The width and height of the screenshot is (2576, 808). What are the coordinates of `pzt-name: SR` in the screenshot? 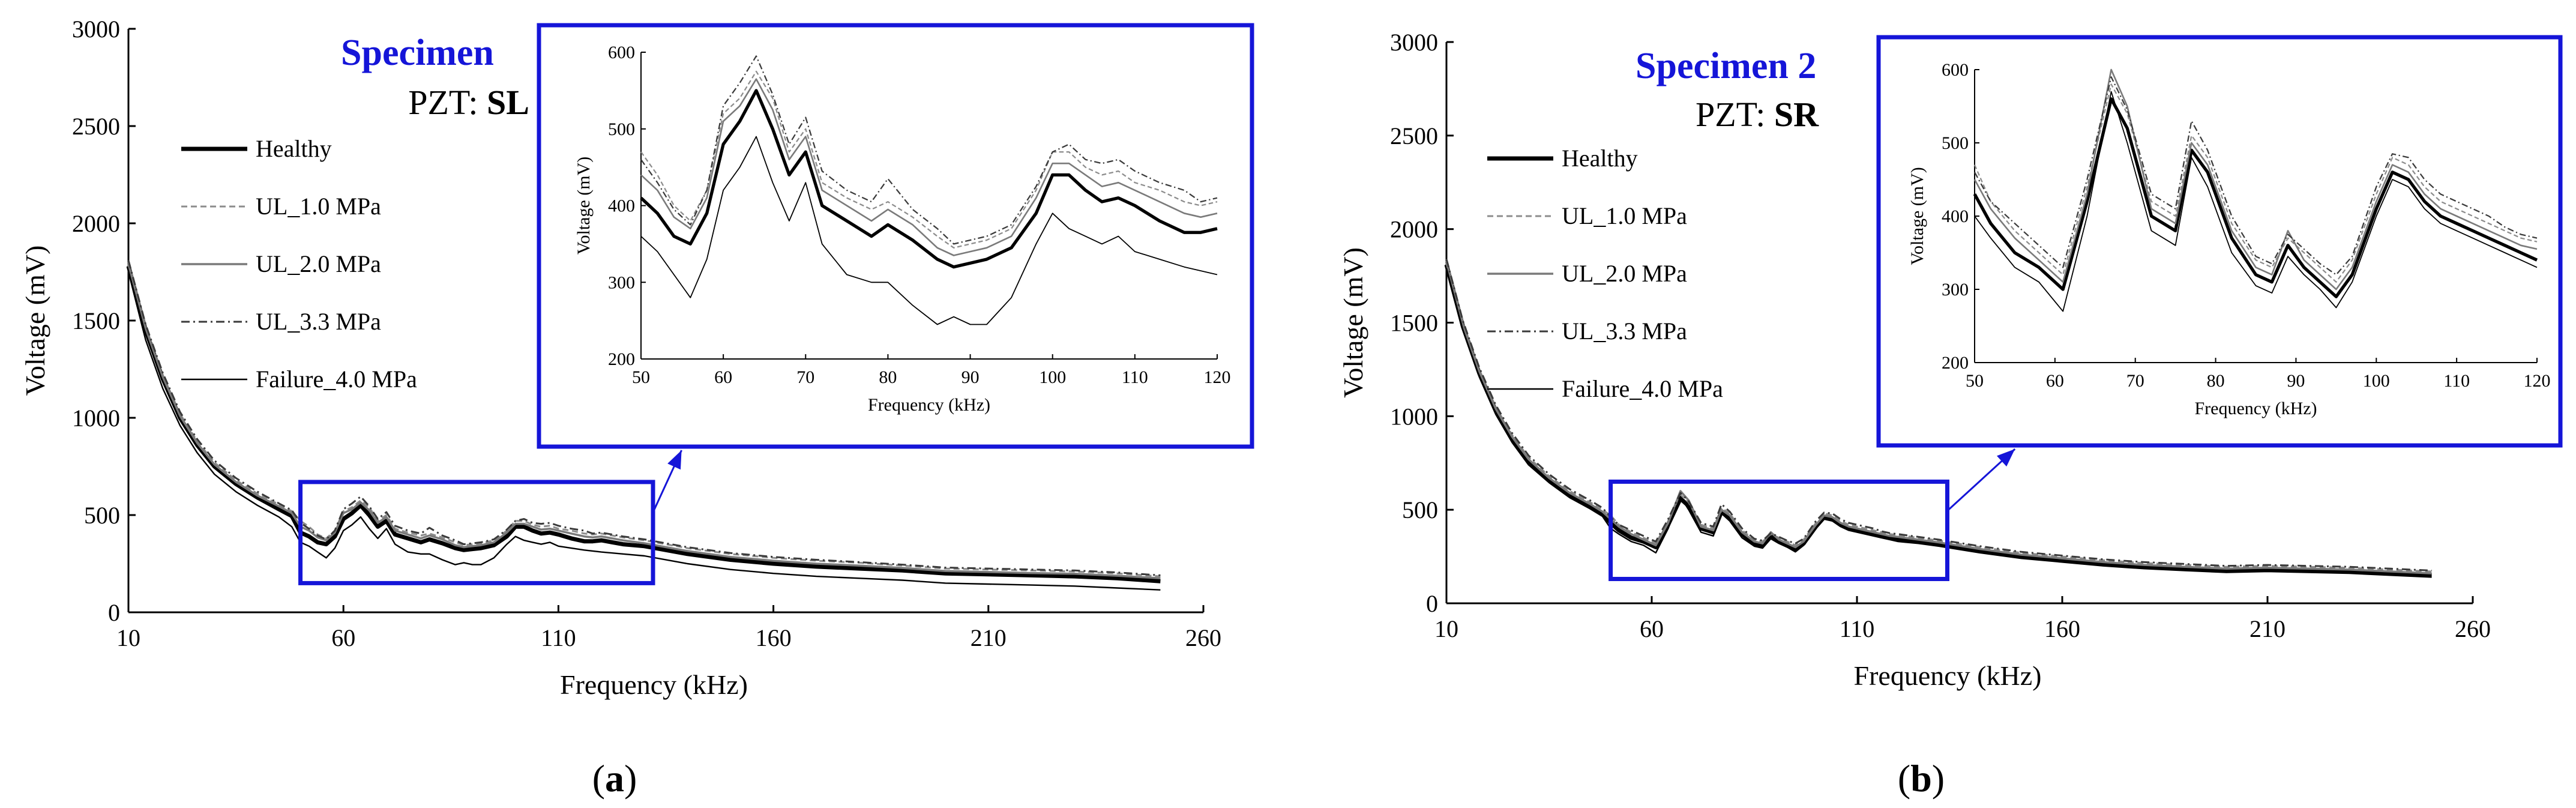 It's located at (1797, 114).